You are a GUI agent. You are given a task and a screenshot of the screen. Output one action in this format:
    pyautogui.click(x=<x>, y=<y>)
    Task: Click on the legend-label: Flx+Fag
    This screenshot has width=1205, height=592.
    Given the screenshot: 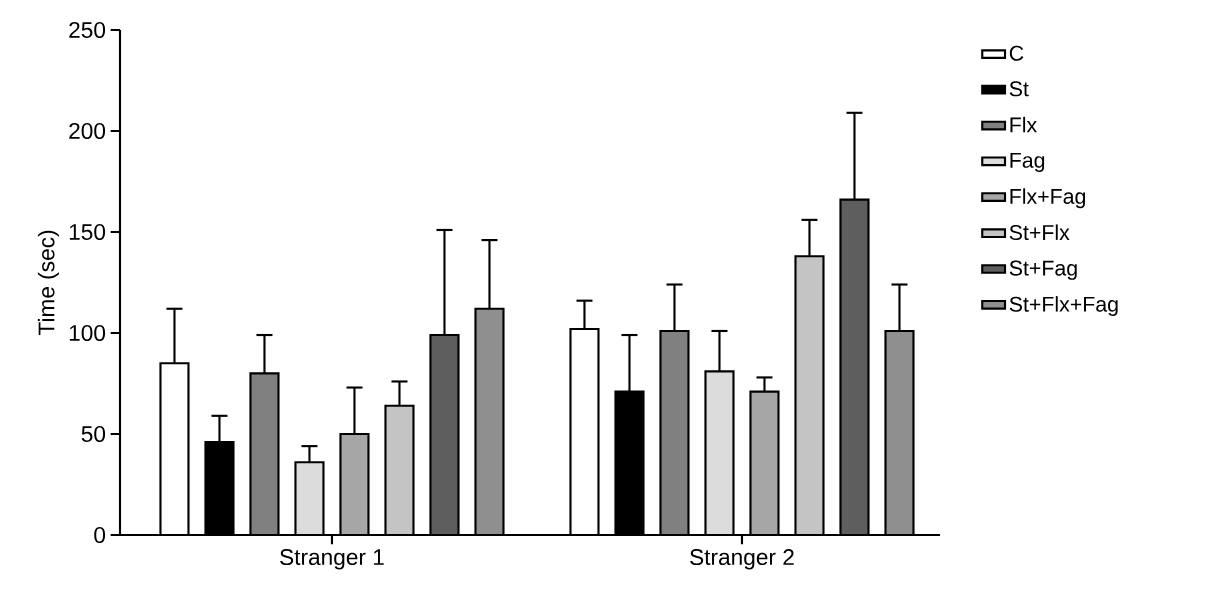 What is the action you would take?
    pyautogui.click(x=1048, y=198)
    